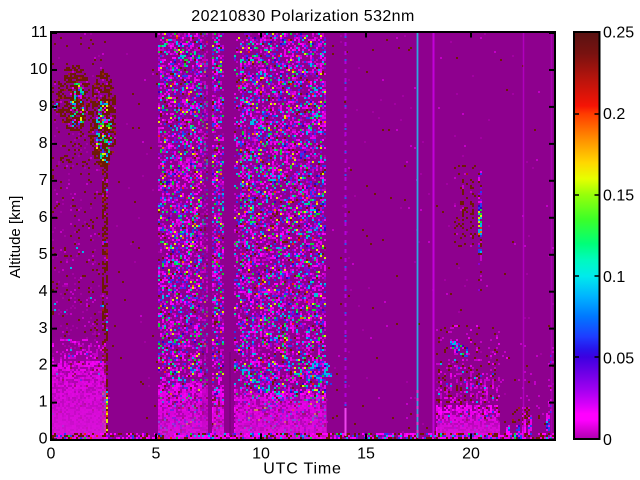 The height and width of the screenshot is (480, 640). What do you see at coordinates (43, 365) in the screenshot?
I see `svg-text: 2` at bounding box center [43, 365].